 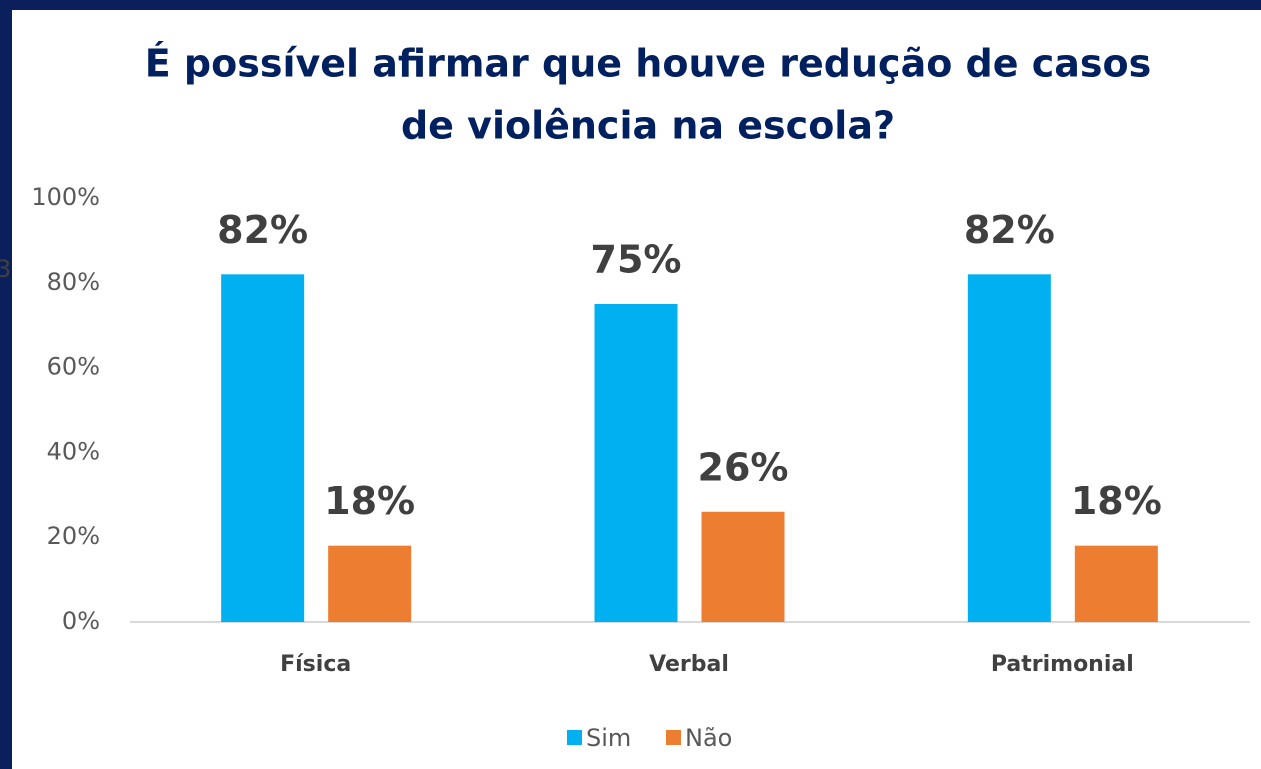 What do you see at coordinates (73, 367) in the screenshot?
I see `y-tick-label: 60%` at bounding box center [73, 367].